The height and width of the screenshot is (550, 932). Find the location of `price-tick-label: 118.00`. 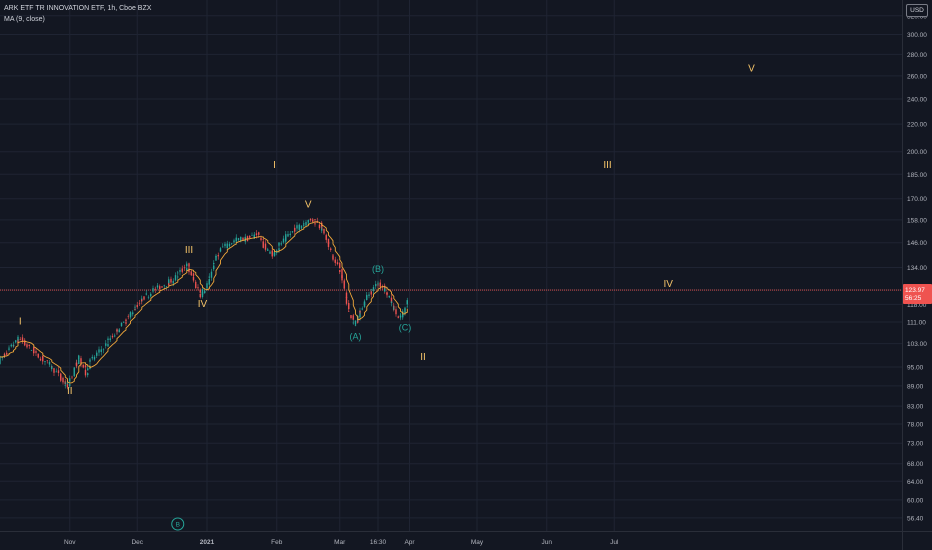

price-tick-label: 118.00 is located at coordinates (917, 305).